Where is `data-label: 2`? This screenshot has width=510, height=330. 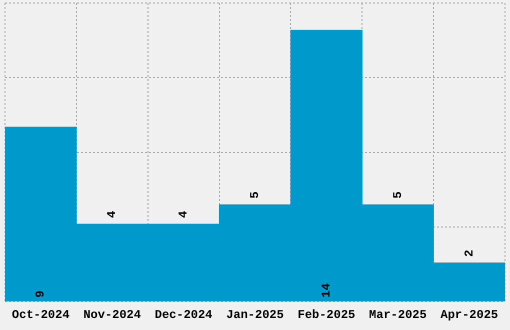
data-label: 2 is located at coordinates (469, 253).